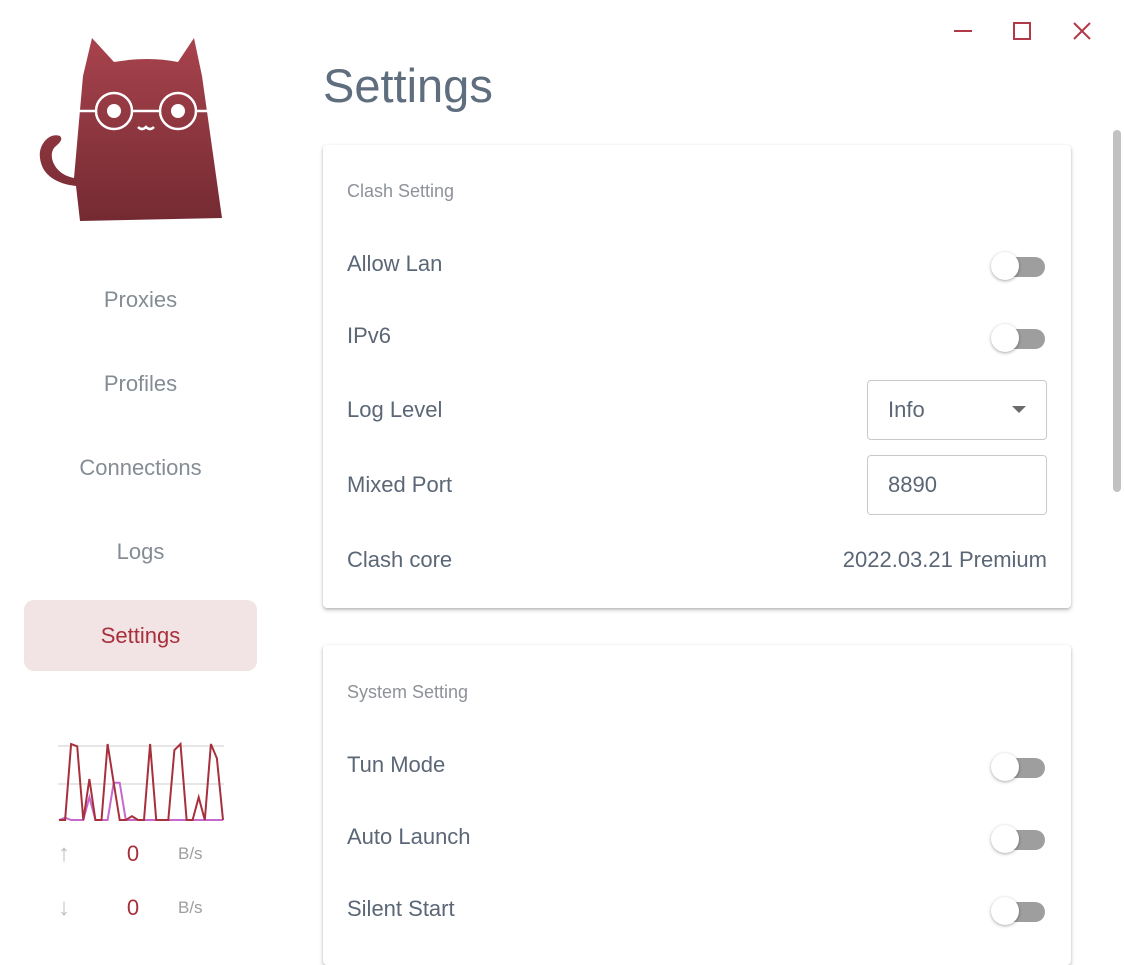 The image size is (1124, 965). What do you see at coordinates (140, 299) in the screenshot?
I see `sidebar-item-proxies: Proxies` at bounding box center [140, 299].